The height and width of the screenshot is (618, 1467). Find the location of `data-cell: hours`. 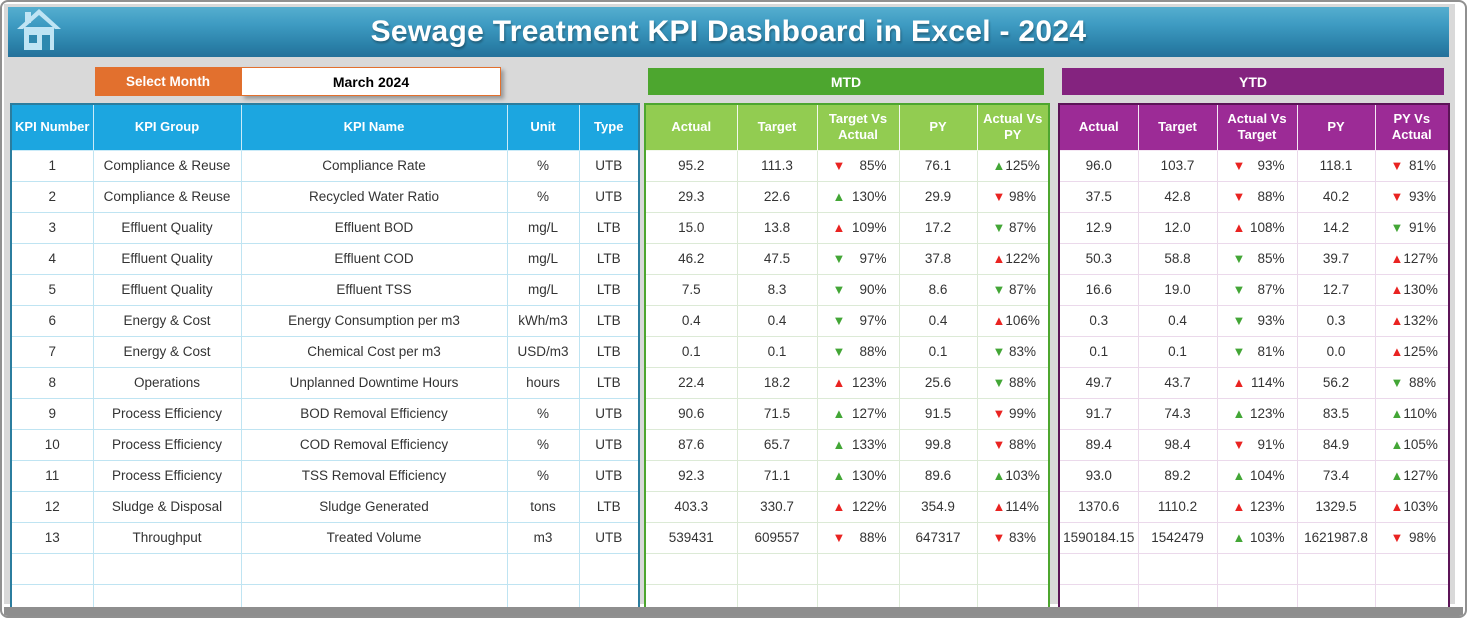

data-cell: hours is located at coordinates (543, 382).